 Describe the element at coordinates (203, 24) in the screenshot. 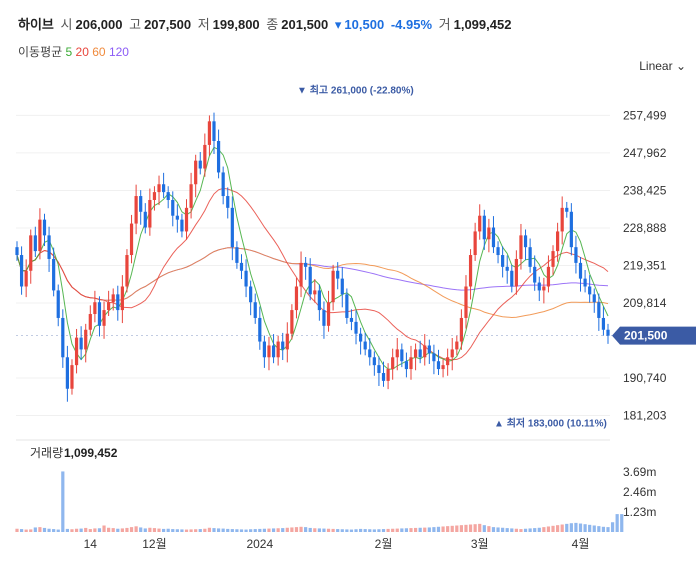

I see `low-label: 저` at that location.